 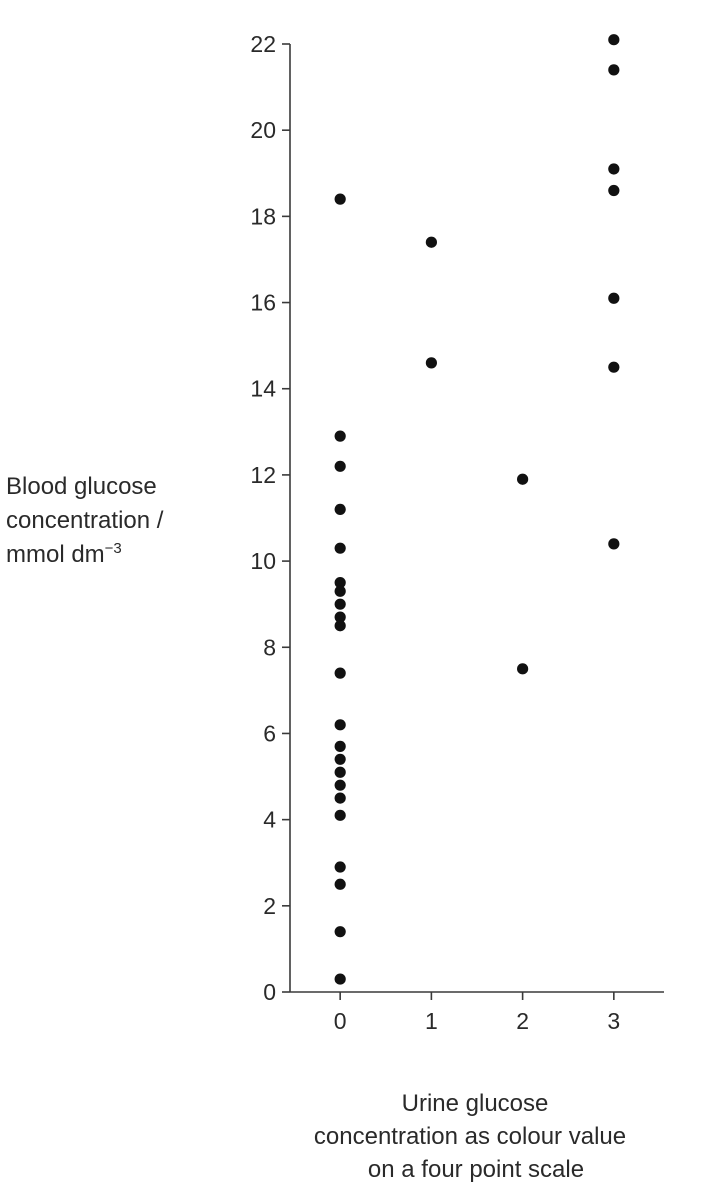 I want to click on x-axis-title-line-3: on a four point scale, so click(x=476, y=1169).